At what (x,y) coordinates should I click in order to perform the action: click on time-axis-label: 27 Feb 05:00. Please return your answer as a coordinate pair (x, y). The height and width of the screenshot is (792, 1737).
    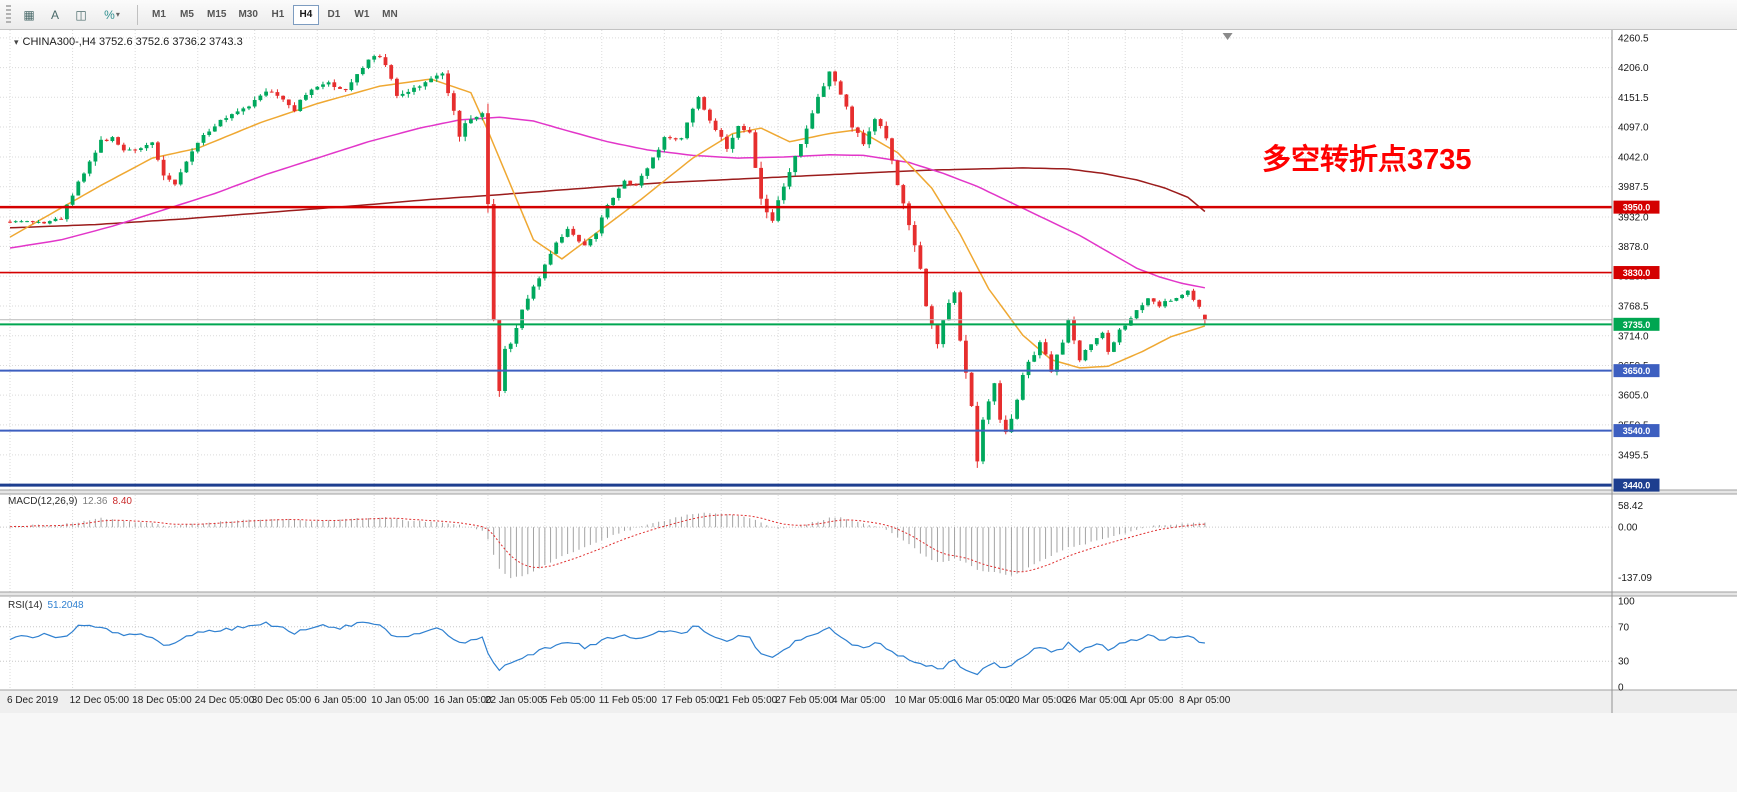
    Looking at the image, I should click on (805, 700).